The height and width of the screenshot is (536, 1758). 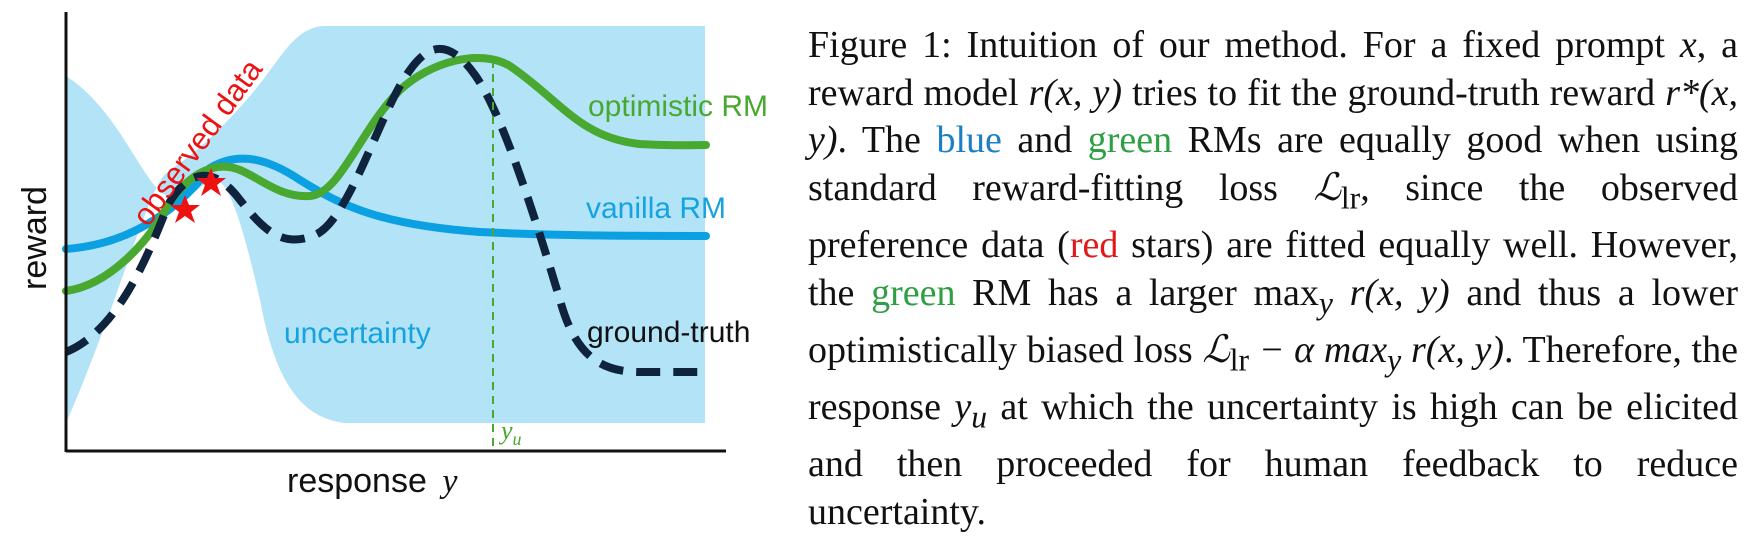 What do you see at coordinates (1094, 244) in the screenshot?
I see `red-word: red` at bounding box center [1094, 244].